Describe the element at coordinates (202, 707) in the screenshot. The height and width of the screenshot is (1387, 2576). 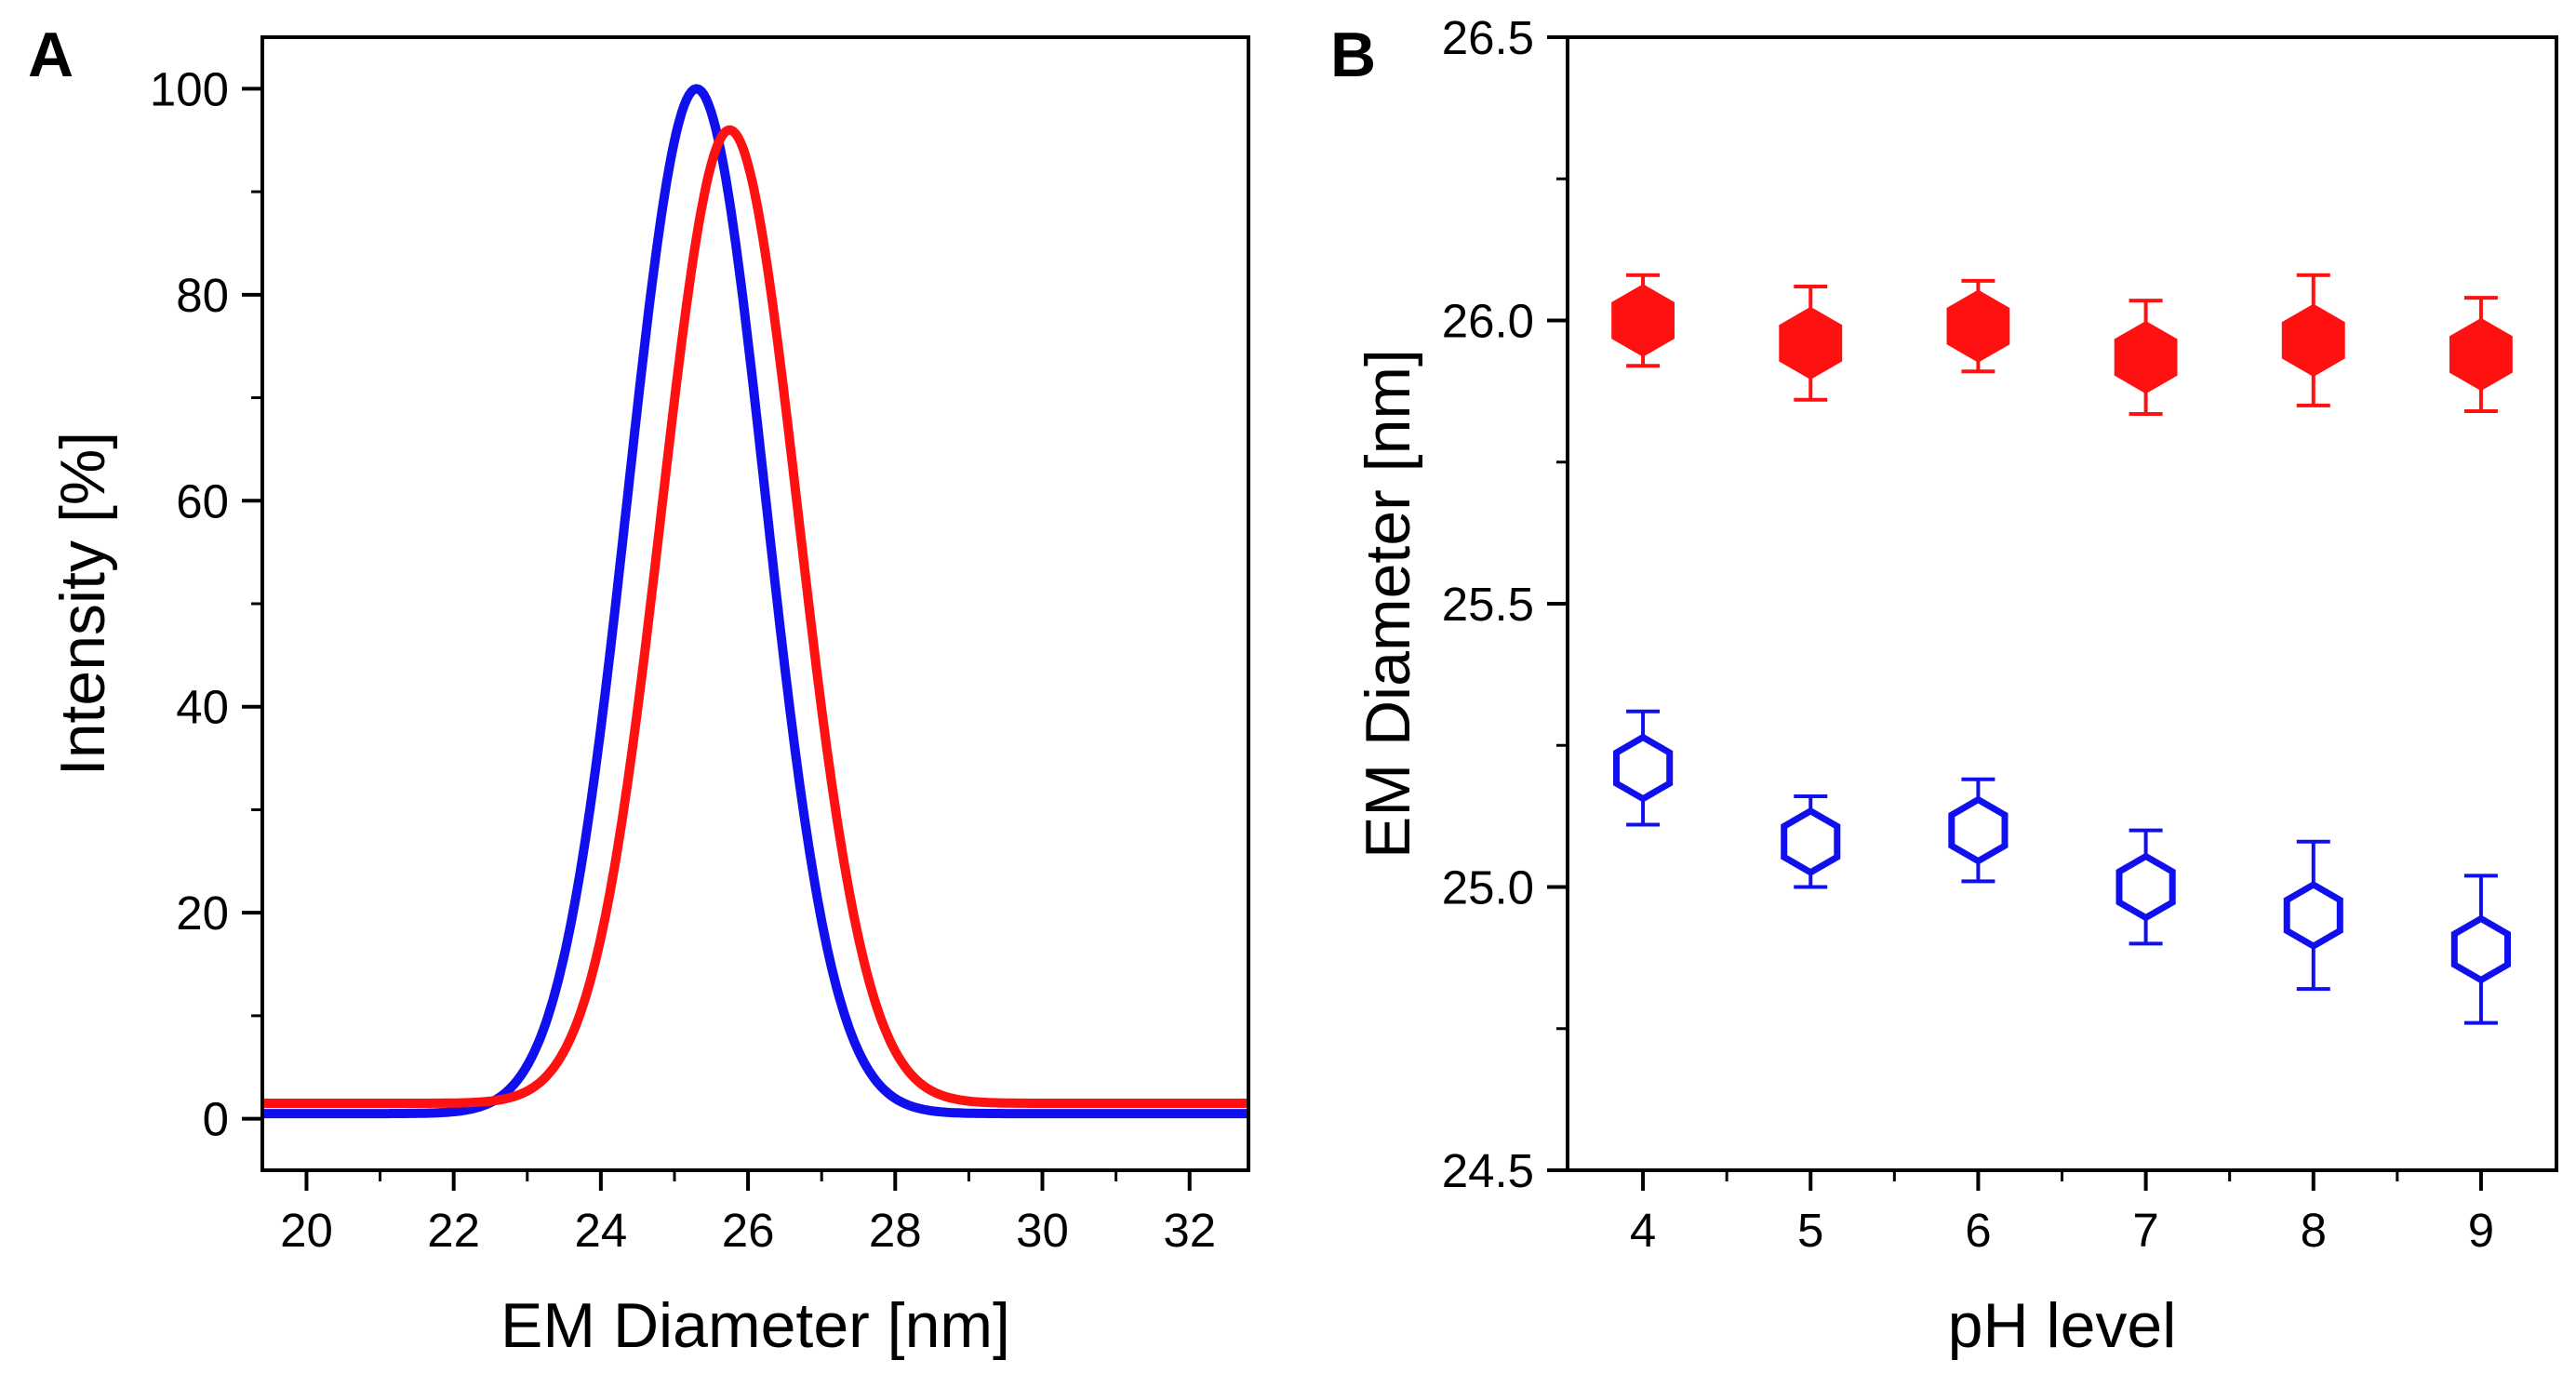
I see `y-tick-label: 40` at that location.